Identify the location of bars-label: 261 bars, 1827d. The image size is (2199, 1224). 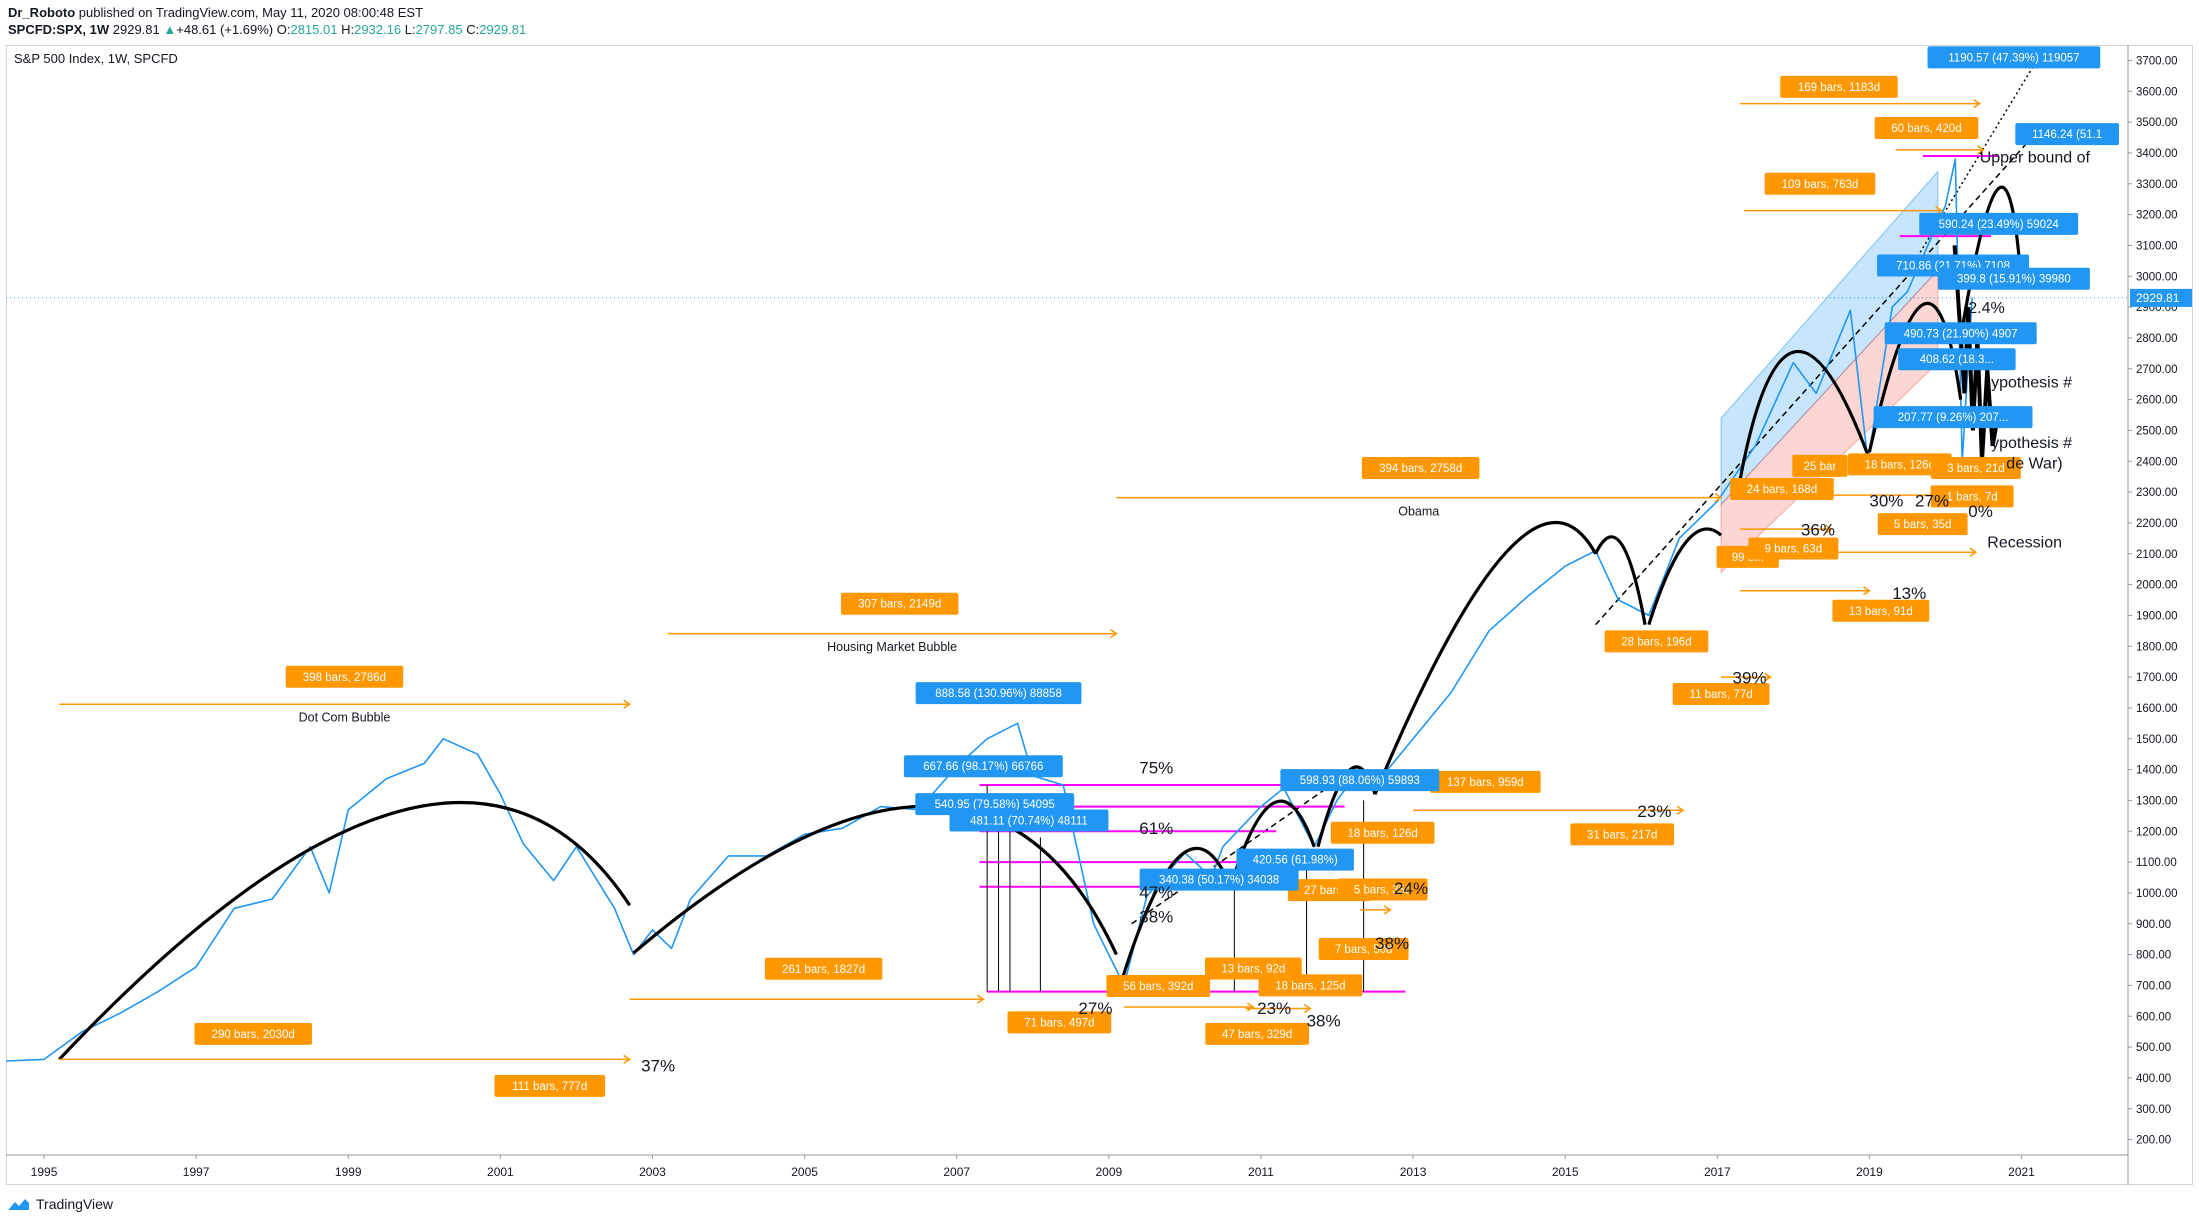
(823, 968).